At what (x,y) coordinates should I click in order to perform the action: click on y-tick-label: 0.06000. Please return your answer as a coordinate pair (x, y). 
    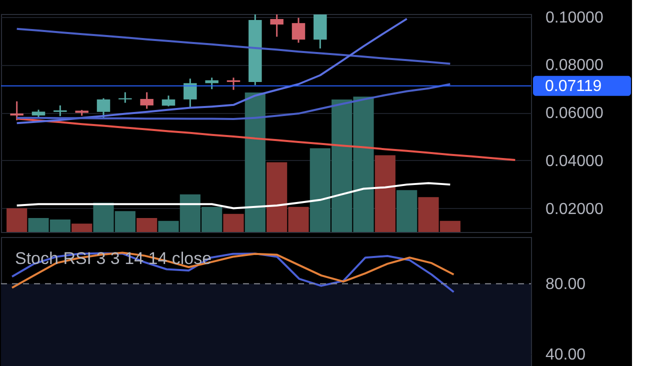
    Looking at the image, I should click on (575, 113).